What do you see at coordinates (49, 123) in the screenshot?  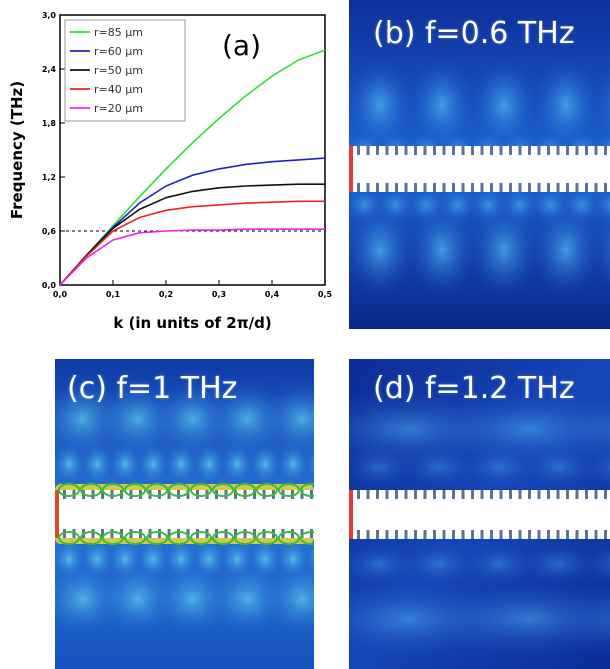 I see `y-tick-label: 1,8` at bounding box center [49, 123].